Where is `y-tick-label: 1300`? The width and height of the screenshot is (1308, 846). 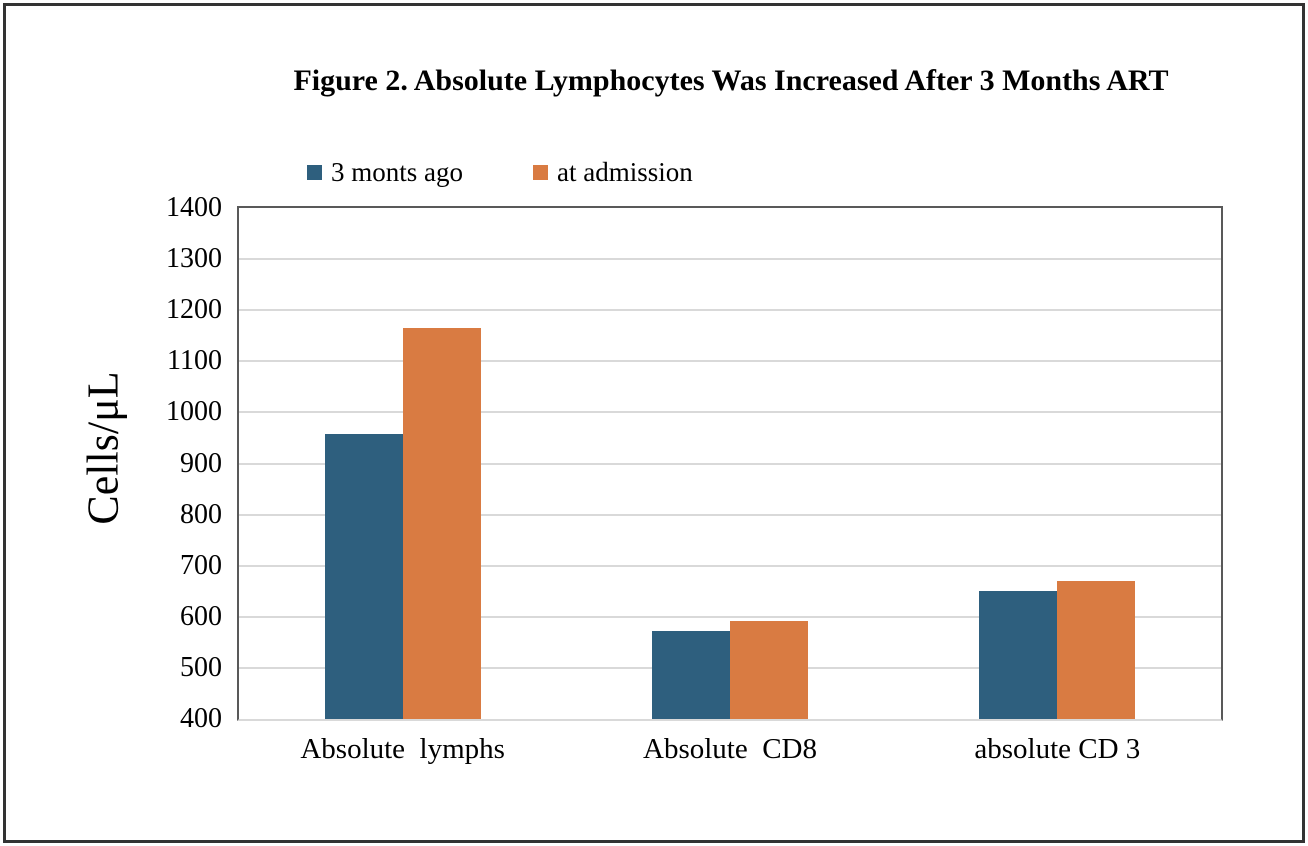
y-tick-label: 1300 is located at coordinates (194, 259).